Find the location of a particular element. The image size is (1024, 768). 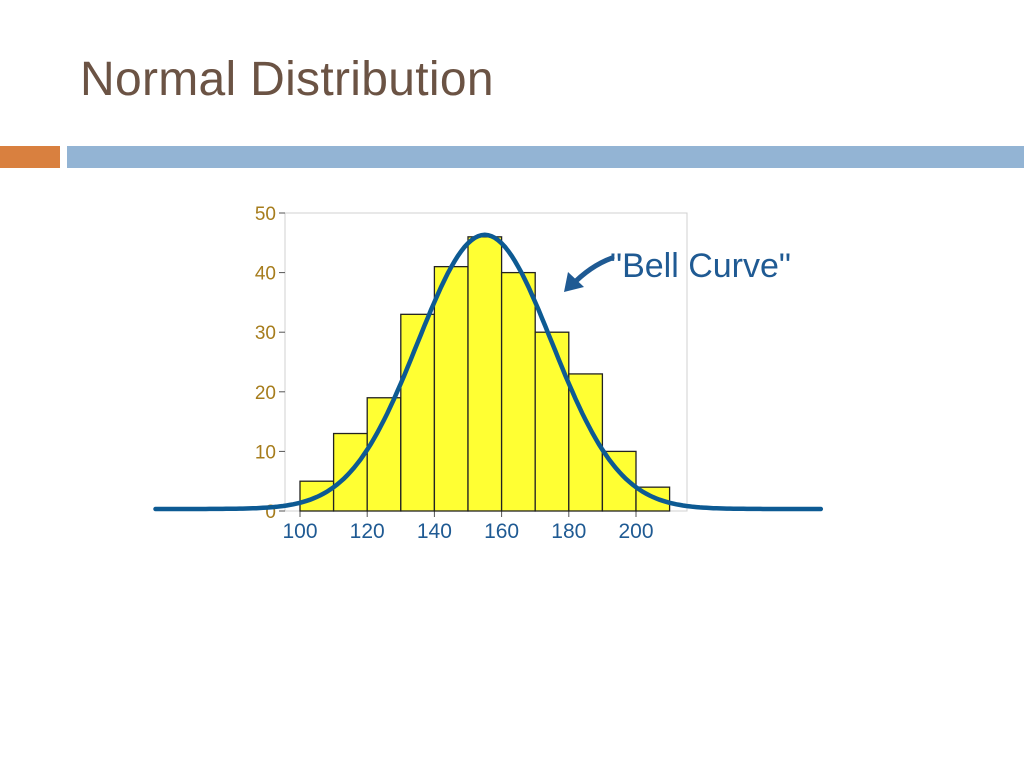

accent-bar-blue is located at coordinates (545, 157).